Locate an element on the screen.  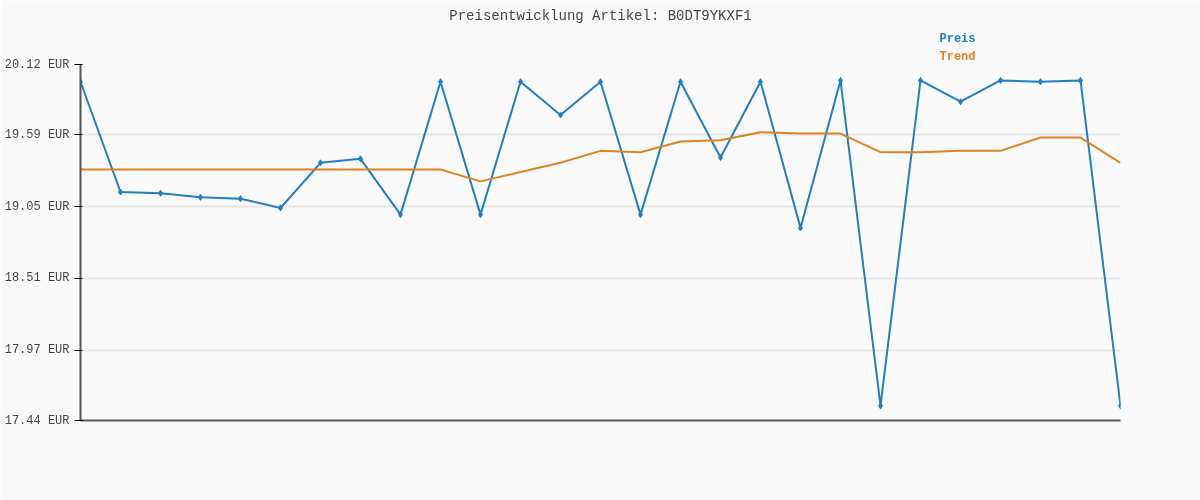
y-tick-label: 19.59 EUR is located at coordinates (37, 134).